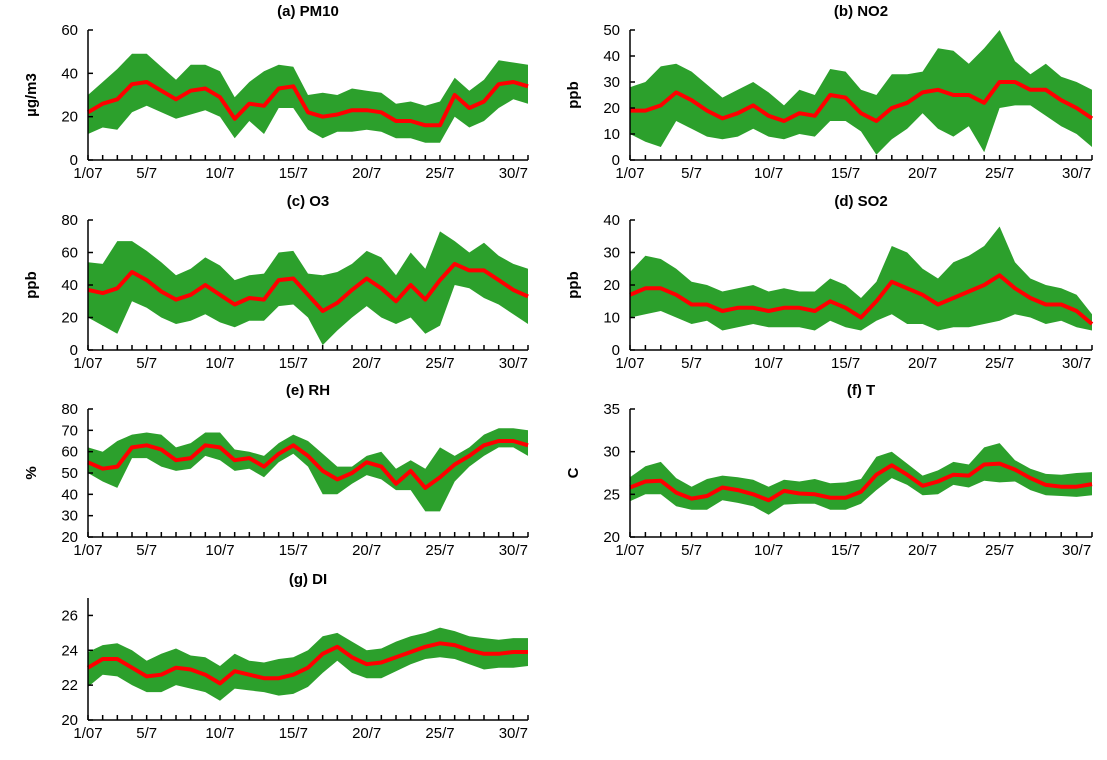 The image size is (1107, 760). I want to click on y-axis-label: µg/m3, so click(31, 95).